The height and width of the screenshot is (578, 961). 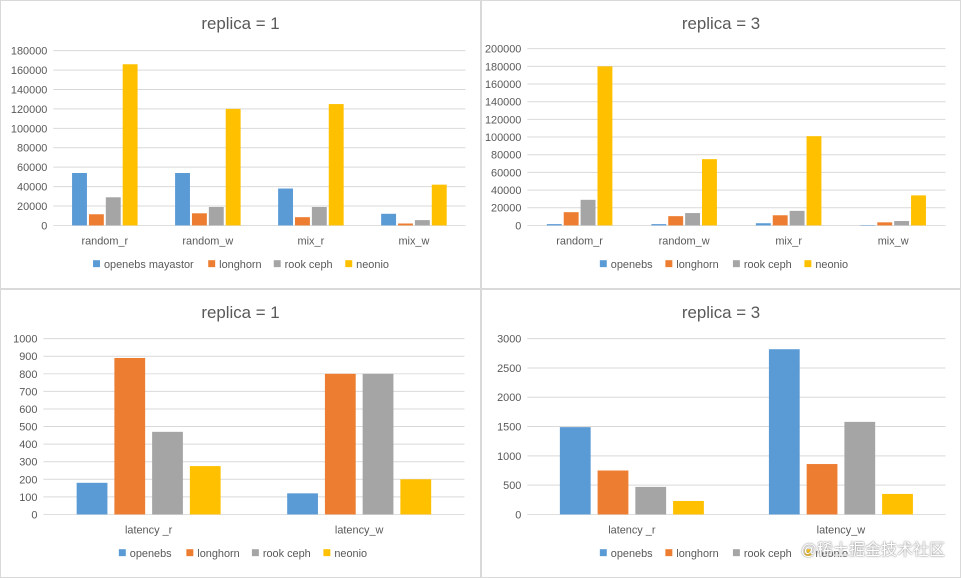 What do you see at coordinates (28, 357) in the screenshot?
I see `y-tick-label: 900` at bounding box center [28, 357].